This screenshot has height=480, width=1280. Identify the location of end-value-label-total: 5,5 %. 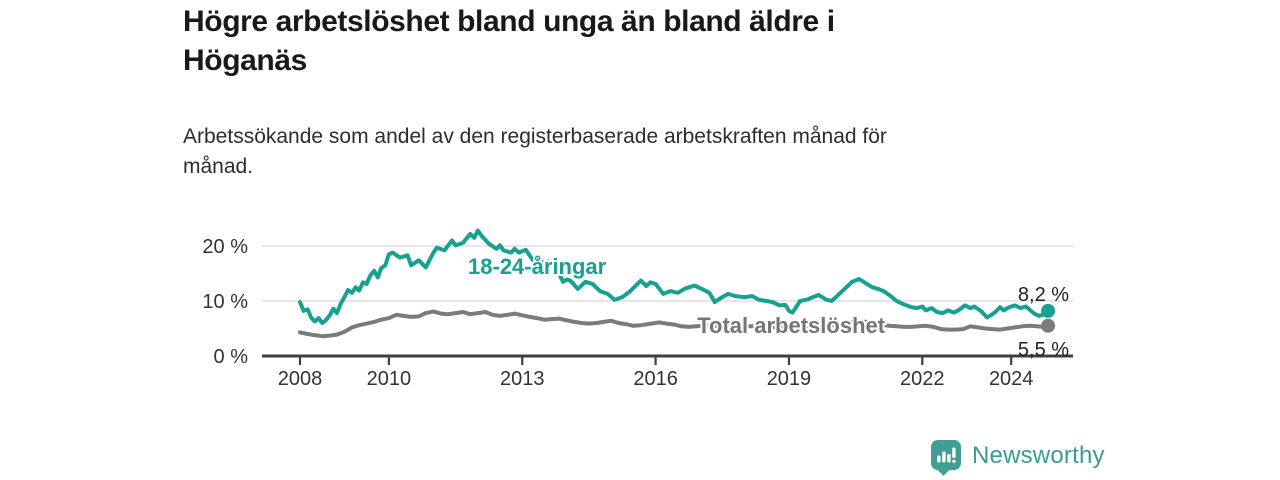
(1043, 350).